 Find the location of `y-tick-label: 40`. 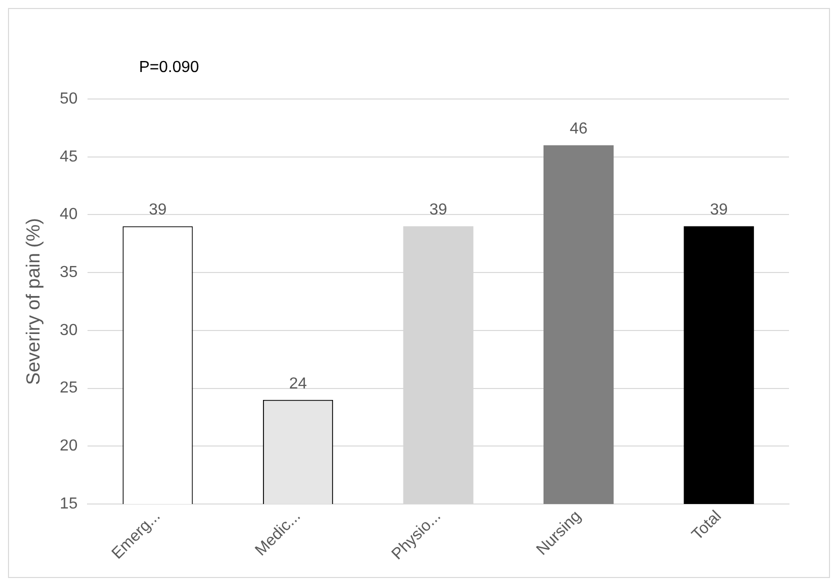

y-tick-label: 40 is located at coordinates (69, 215).